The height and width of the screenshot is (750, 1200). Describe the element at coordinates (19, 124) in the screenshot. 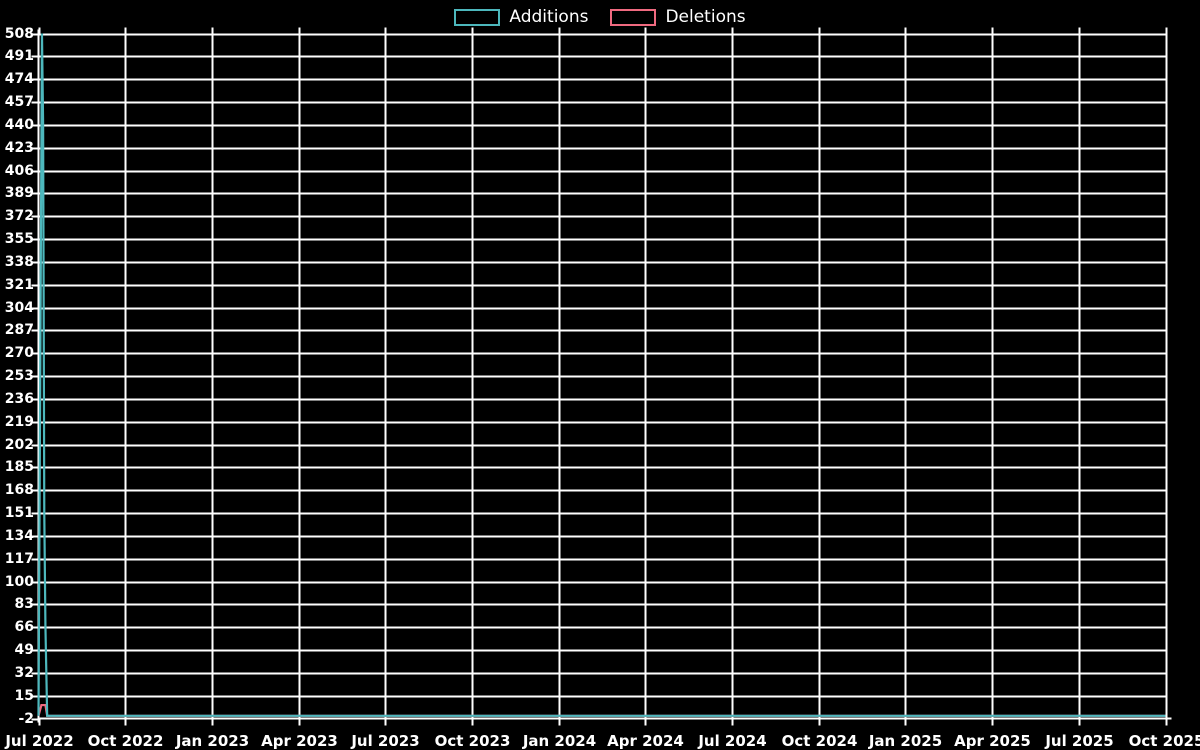

I see `y-axis-tick-label: 440` at that location.